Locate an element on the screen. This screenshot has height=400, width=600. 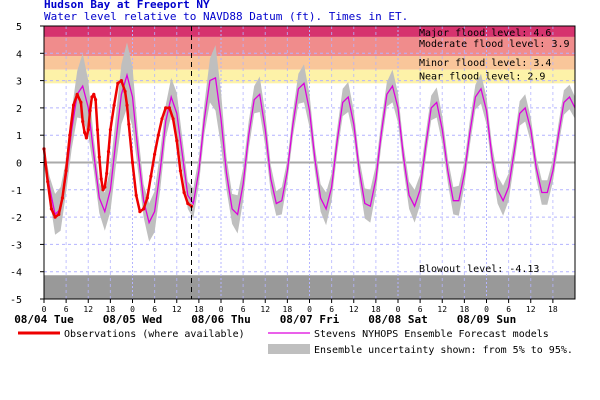
observation-series is located at coordinates (118, 149).